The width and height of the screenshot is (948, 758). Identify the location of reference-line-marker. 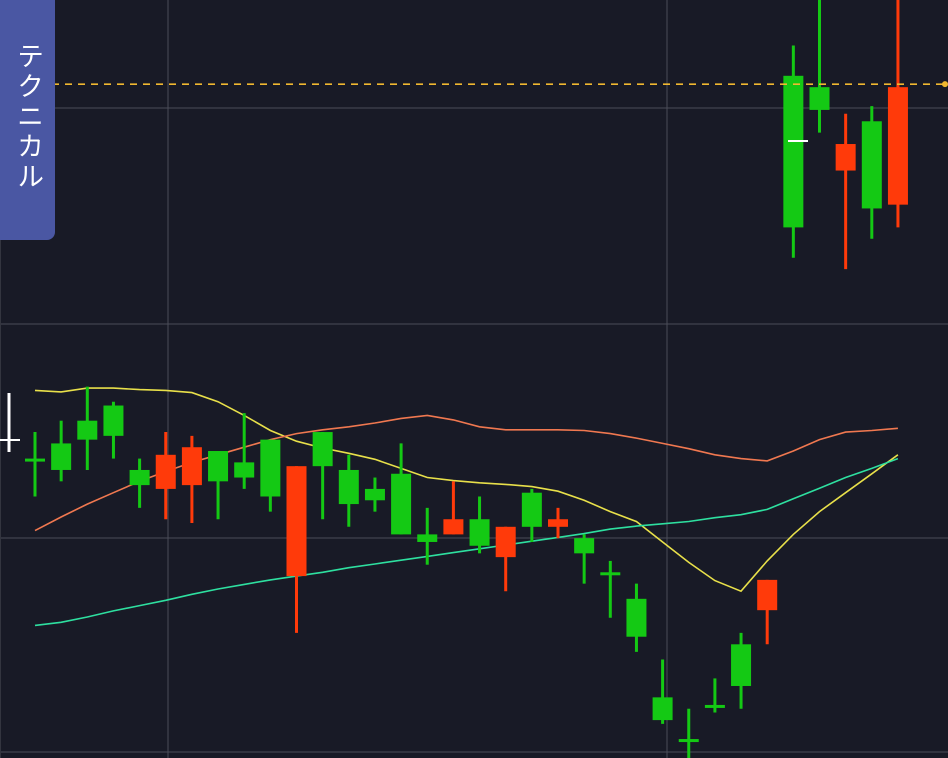
(945, 84).